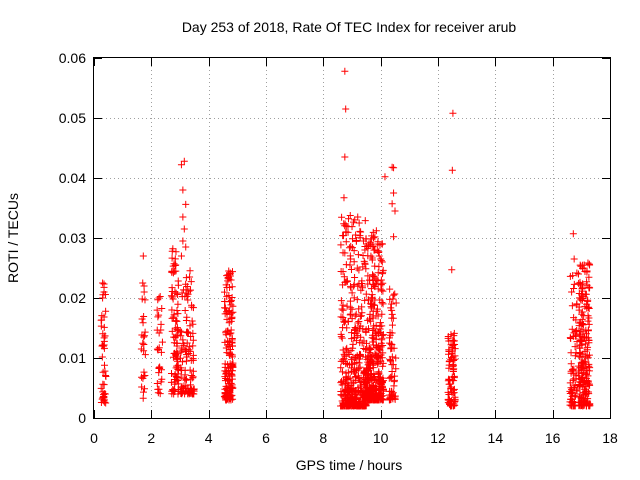 This screenshot has height=480, width=640. I want to click on y-tick-label: 0.06, so click(72, 58).